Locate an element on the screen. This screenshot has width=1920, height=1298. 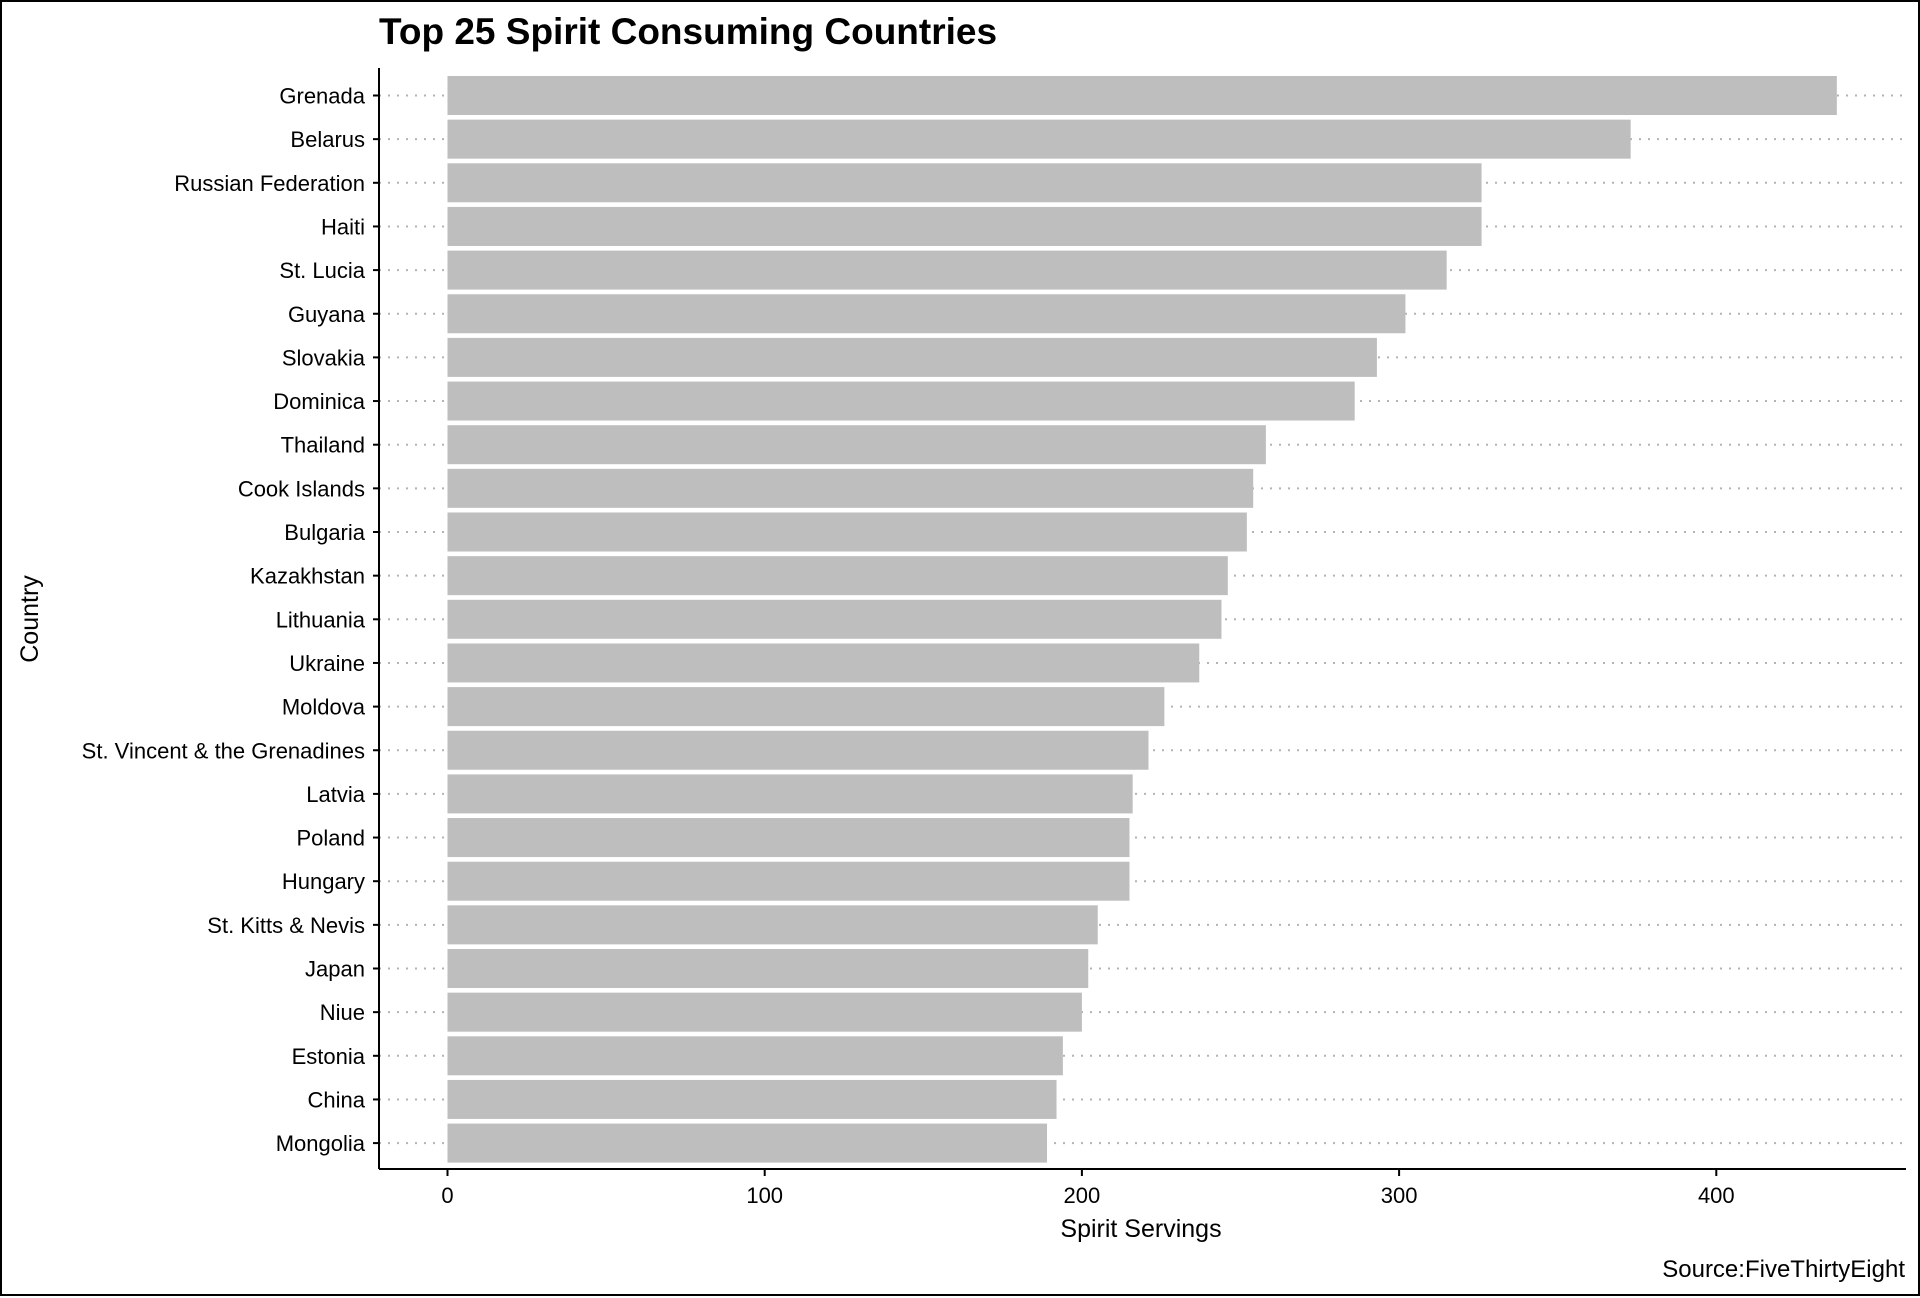
bar-belarus is located at coordinates (1039, 139).